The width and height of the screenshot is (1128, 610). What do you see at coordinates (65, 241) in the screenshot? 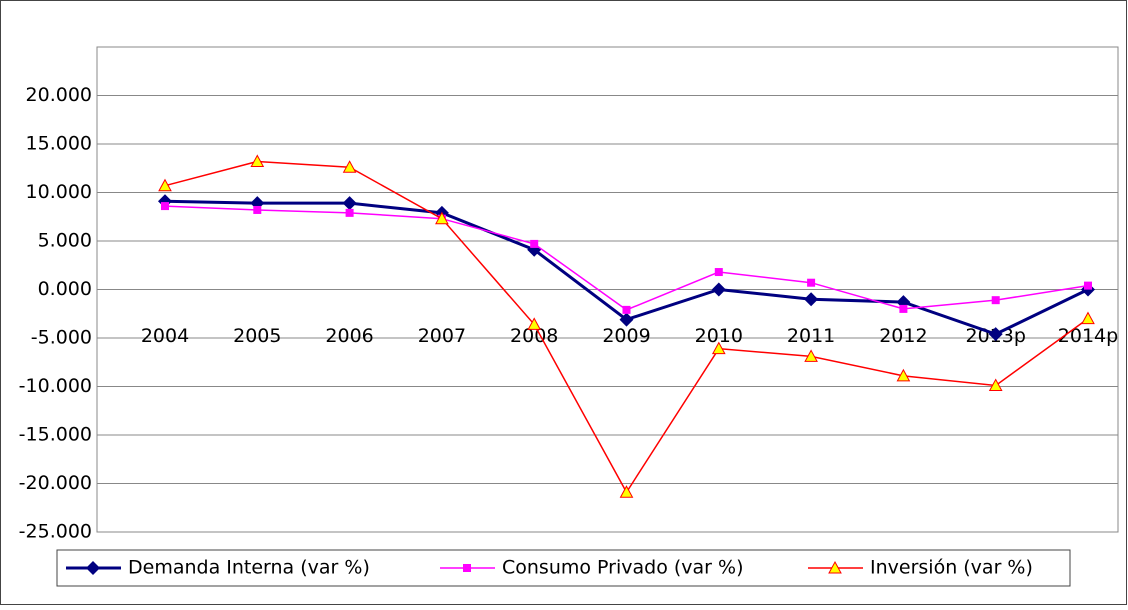
I see `y-tick-label: 5.000` at bounding box center [65, 241].